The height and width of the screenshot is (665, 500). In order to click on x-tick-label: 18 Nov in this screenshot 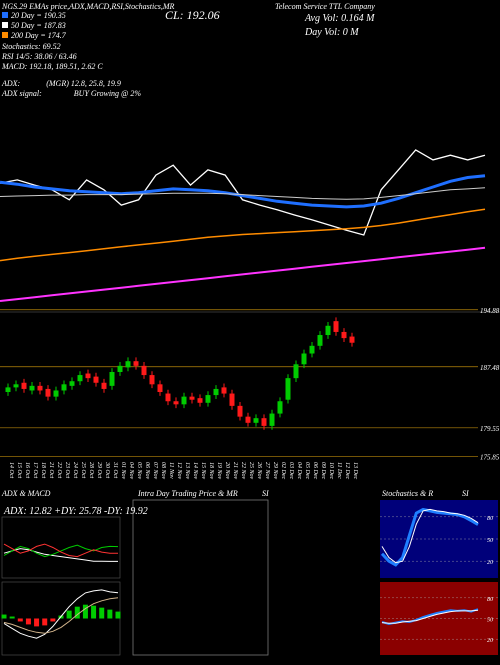, I will do `click(211, 471)`.